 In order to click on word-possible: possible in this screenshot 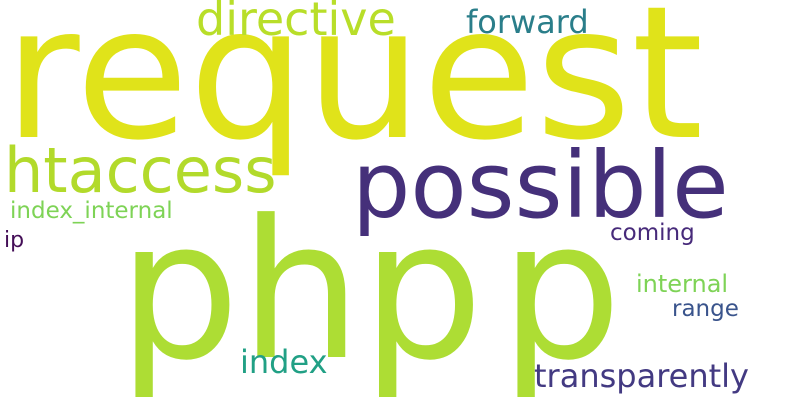, I will do `click(540, 185)`.